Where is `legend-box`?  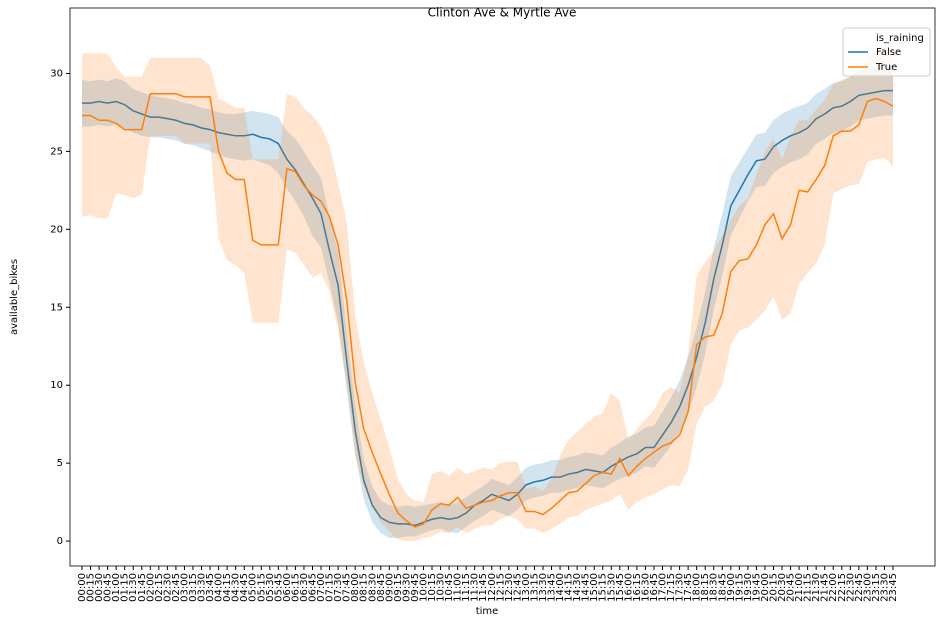
legend-box is located at coordinates (886, 52).